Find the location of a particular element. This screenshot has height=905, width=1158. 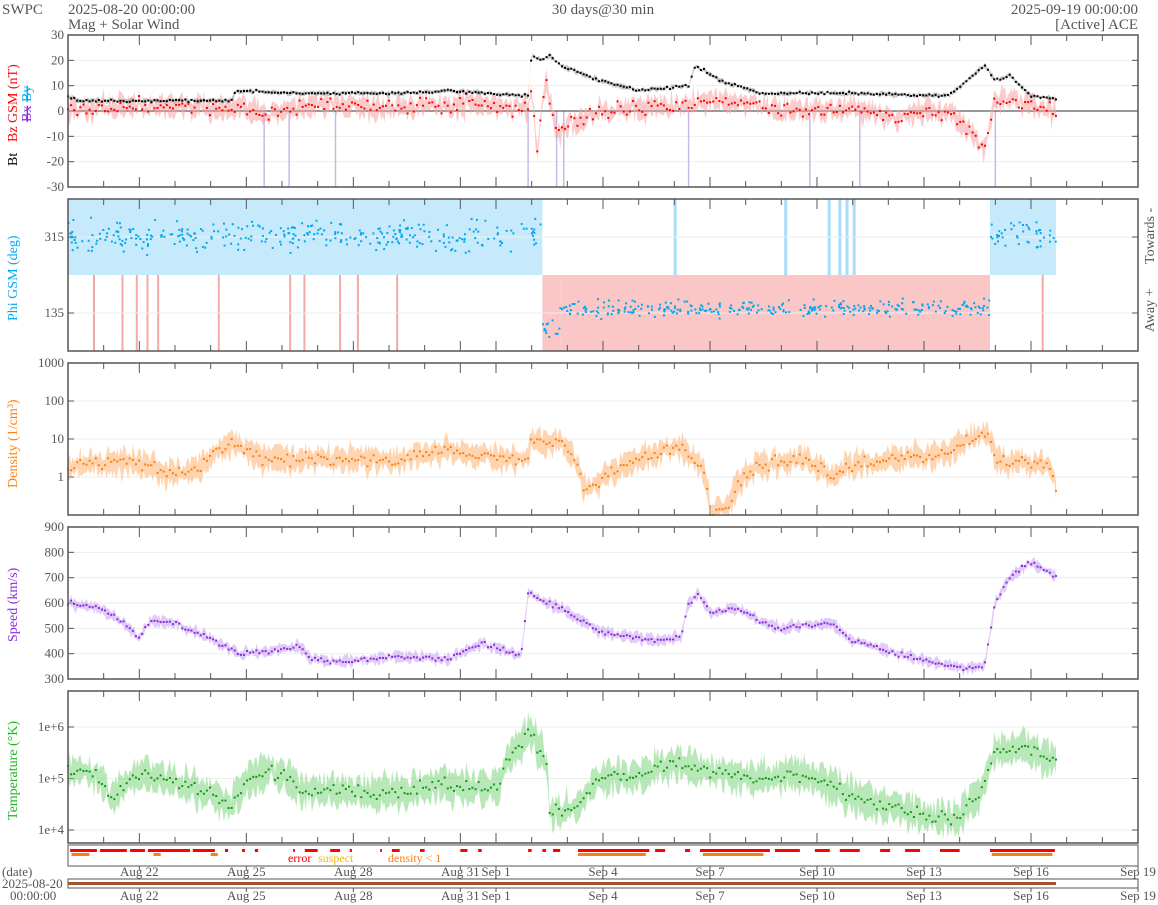

y-tick-label: 900 is located at coordinates (55, 526).